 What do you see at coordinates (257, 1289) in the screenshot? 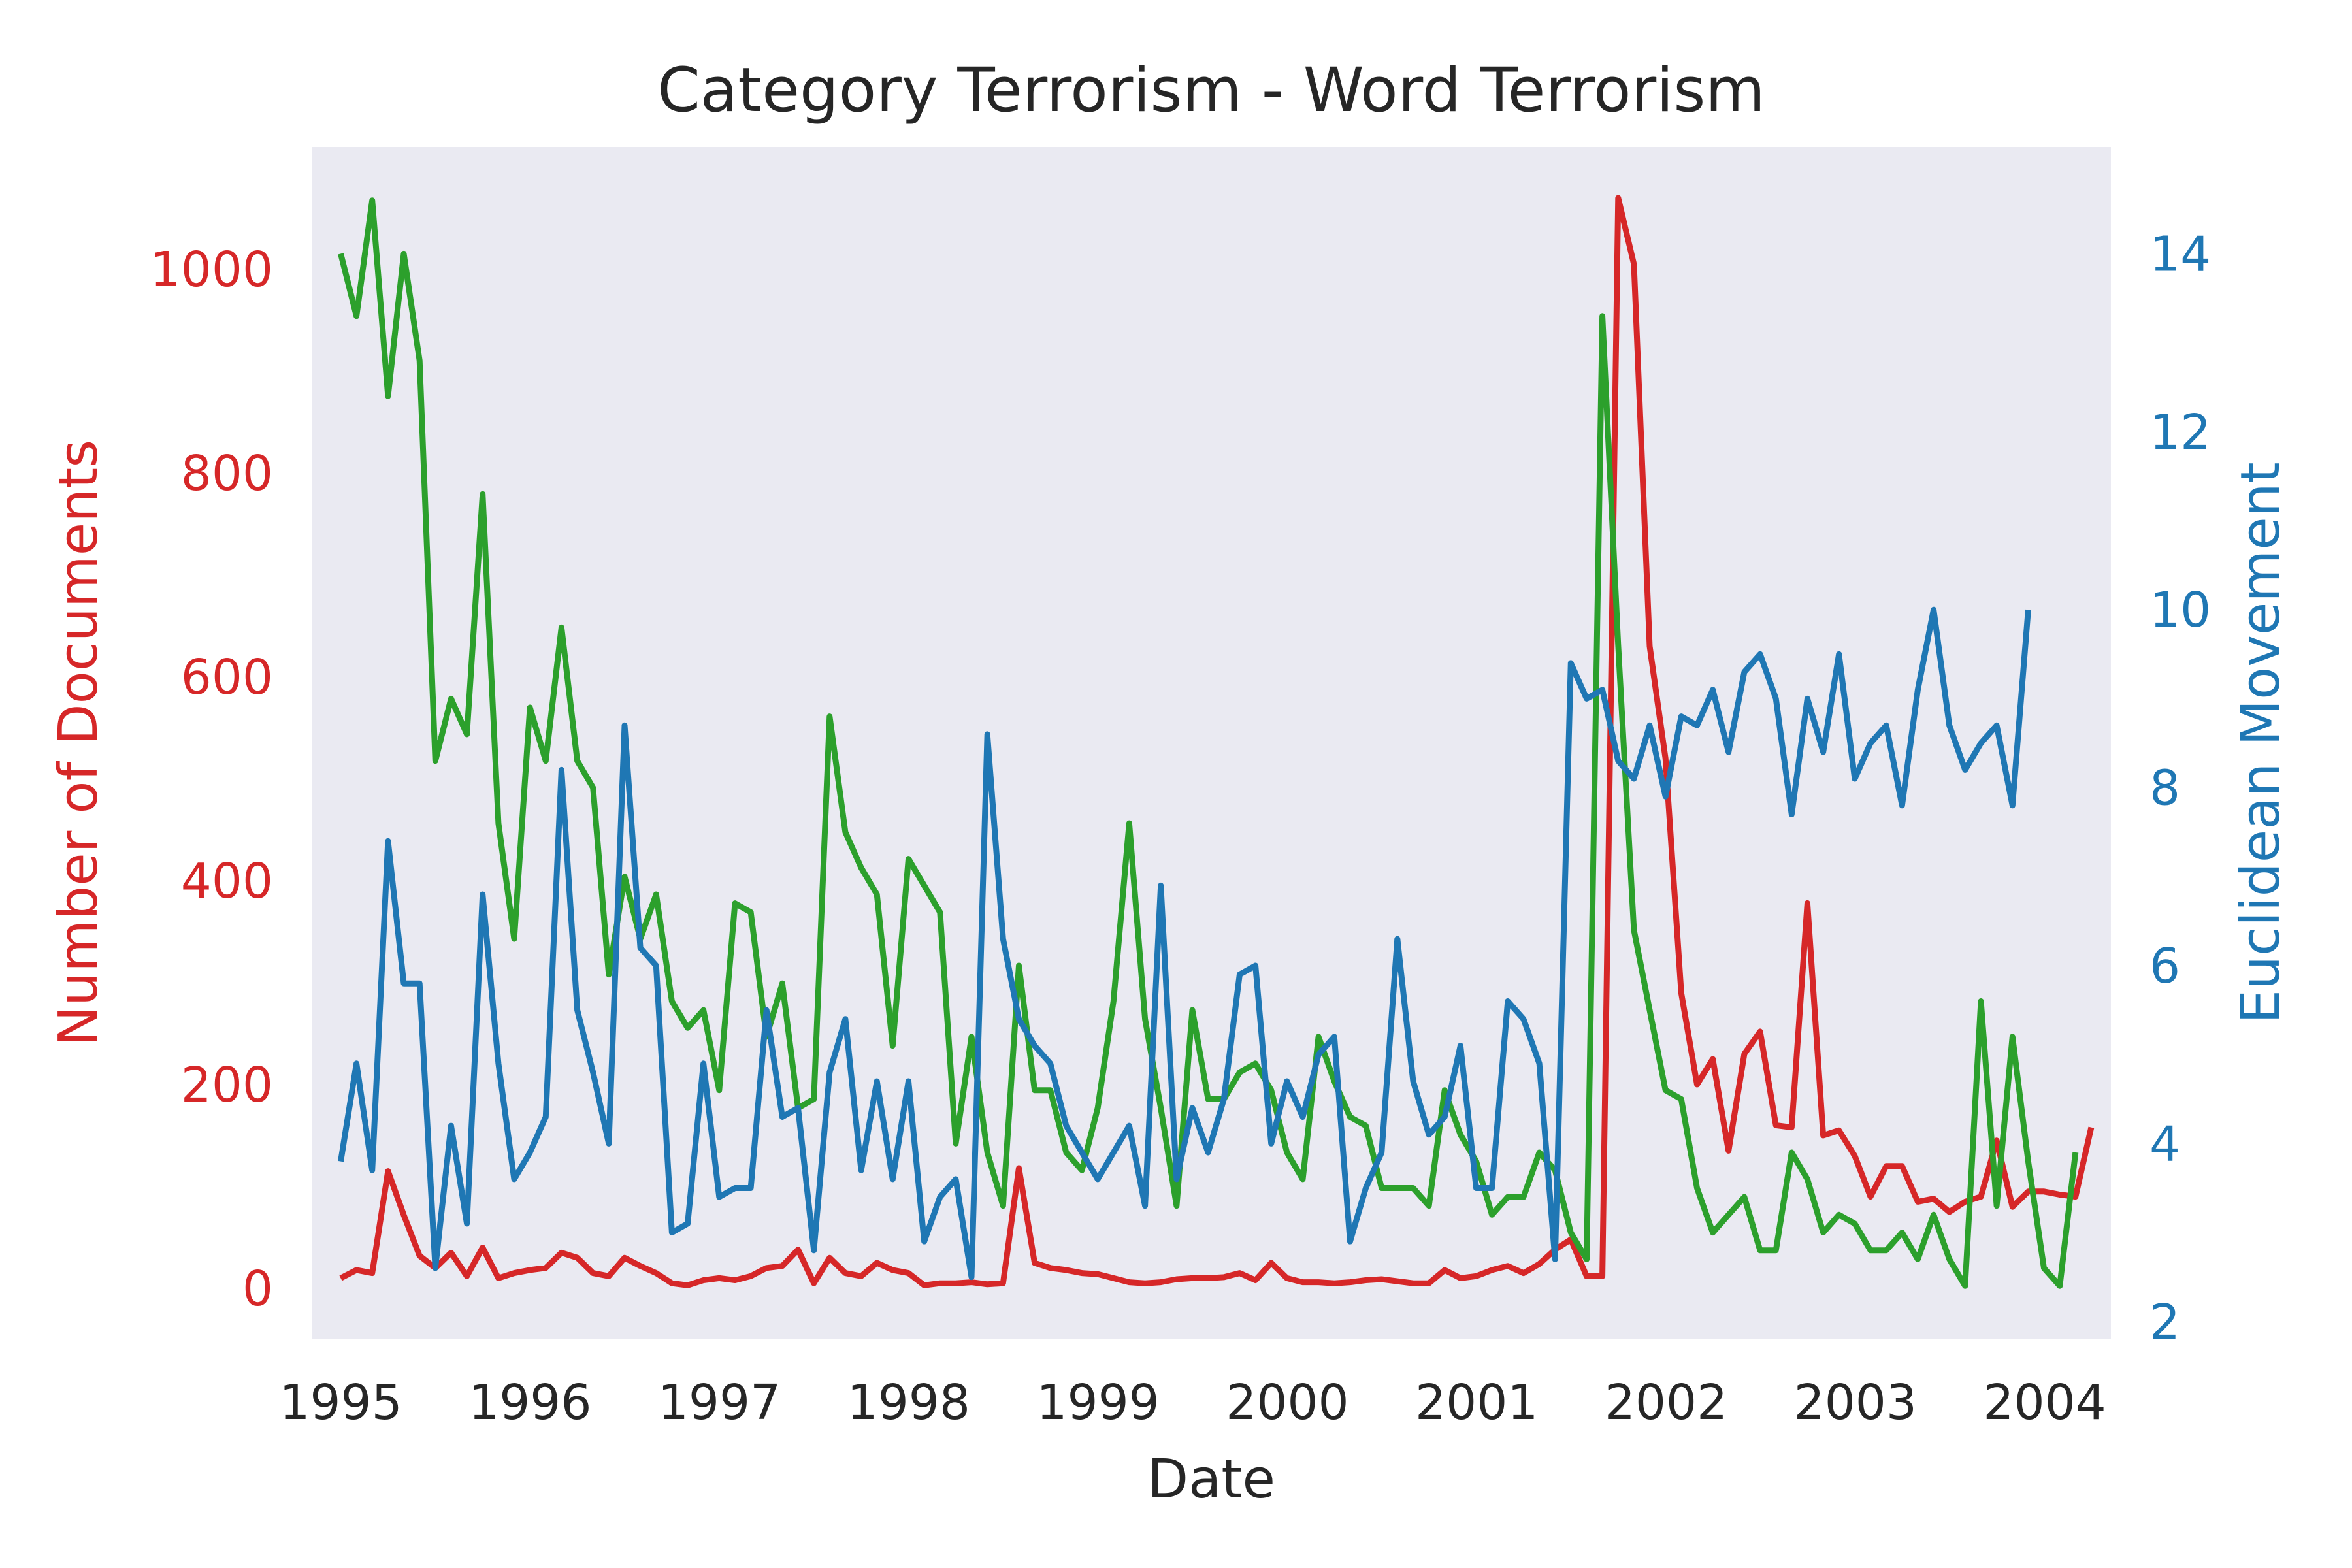
I see `y-left-tick-label: 0` at bounding box center [257, 1289].